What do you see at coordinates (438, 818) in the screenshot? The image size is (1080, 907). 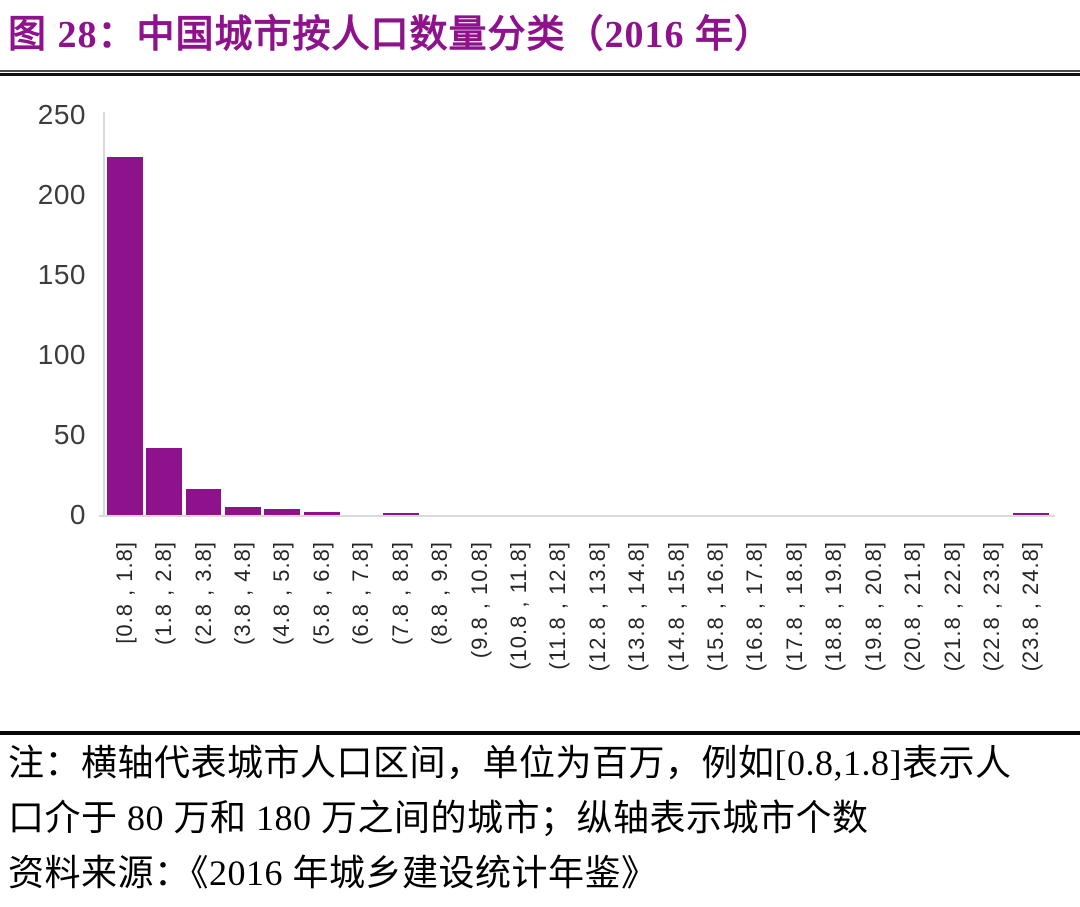 I see `footnote-line-2: 口介于 80 万和 180 万之间的城市；纵轴表示城市个数` at bounding box center [438, 818].